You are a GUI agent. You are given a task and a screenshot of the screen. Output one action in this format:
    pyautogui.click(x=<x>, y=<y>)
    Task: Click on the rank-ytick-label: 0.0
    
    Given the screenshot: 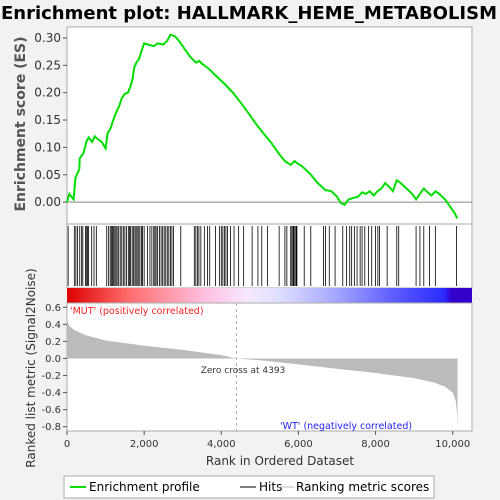 What is the action you would take?
    pyautogui.click(x=53, y=359)
    